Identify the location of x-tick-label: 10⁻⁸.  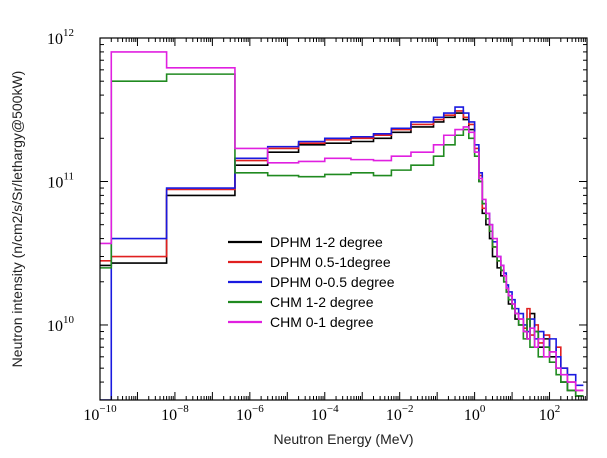
(175, 413).